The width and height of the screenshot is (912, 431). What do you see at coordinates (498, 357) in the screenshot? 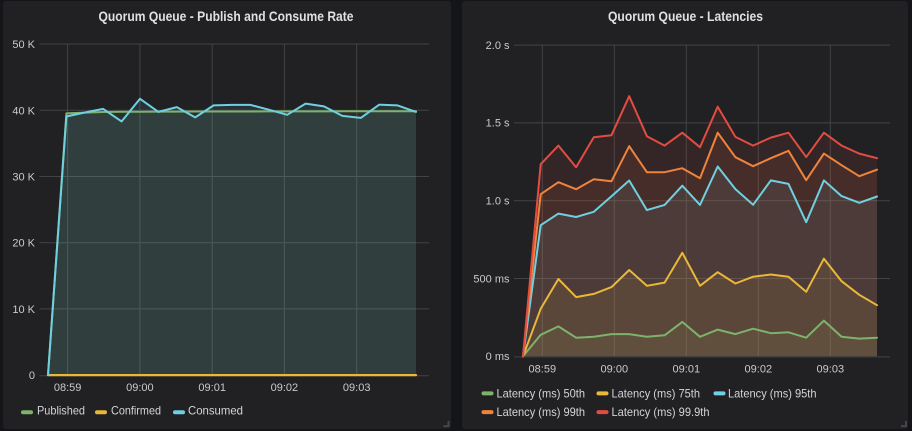
I see `svg-text: 0 ms` at bounding box center [498, 357].